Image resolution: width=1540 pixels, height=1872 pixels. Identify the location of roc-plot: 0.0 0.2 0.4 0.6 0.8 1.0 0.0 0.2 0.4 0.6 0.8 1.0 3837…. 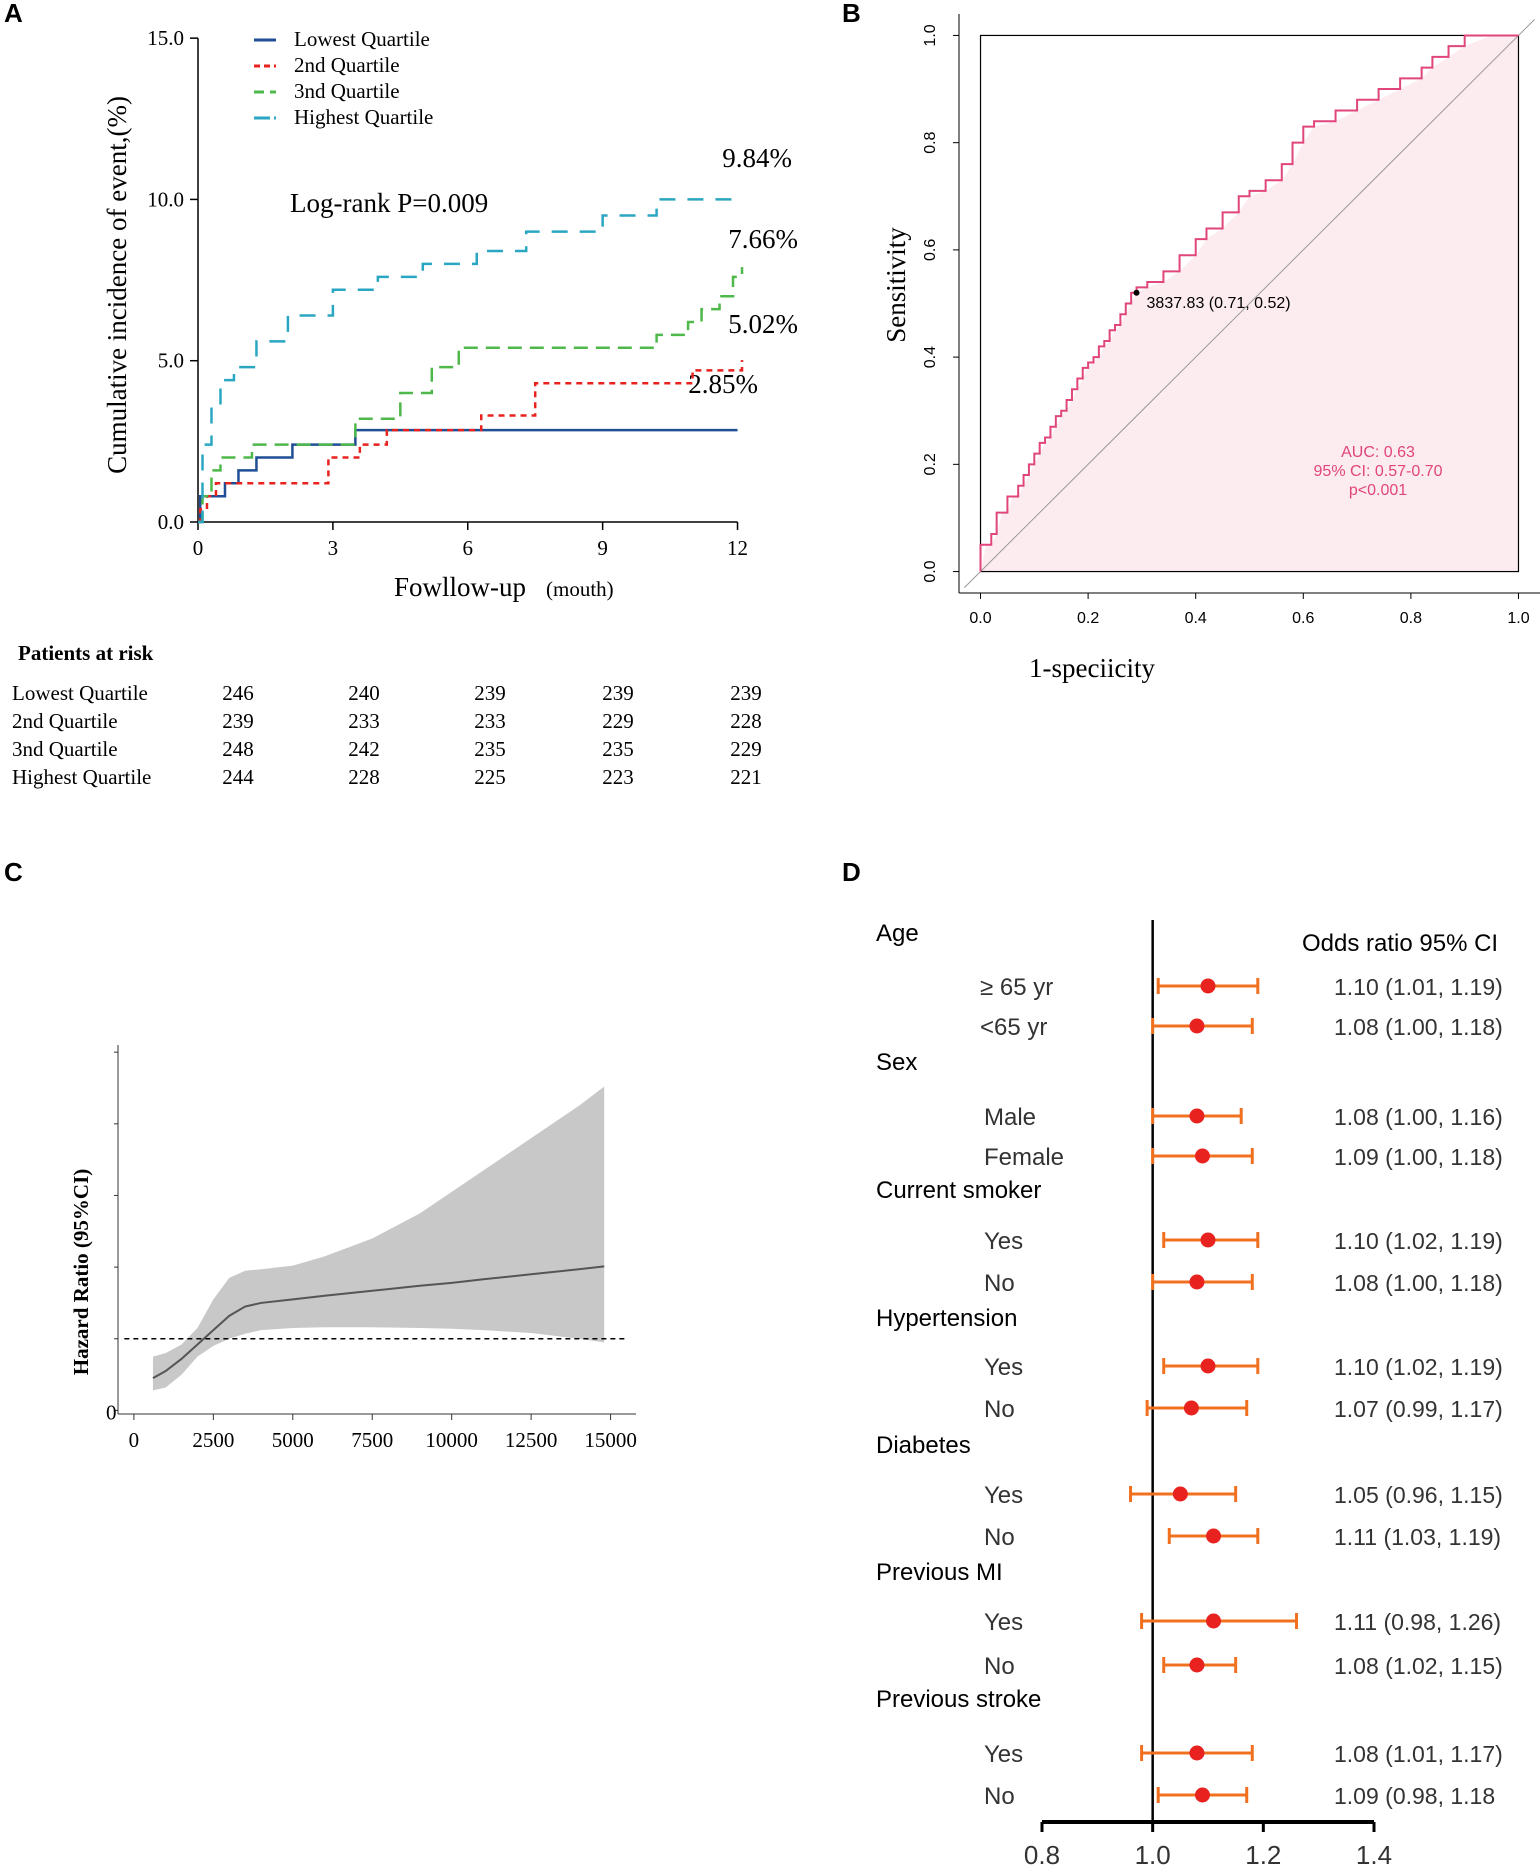
(1231, 320).